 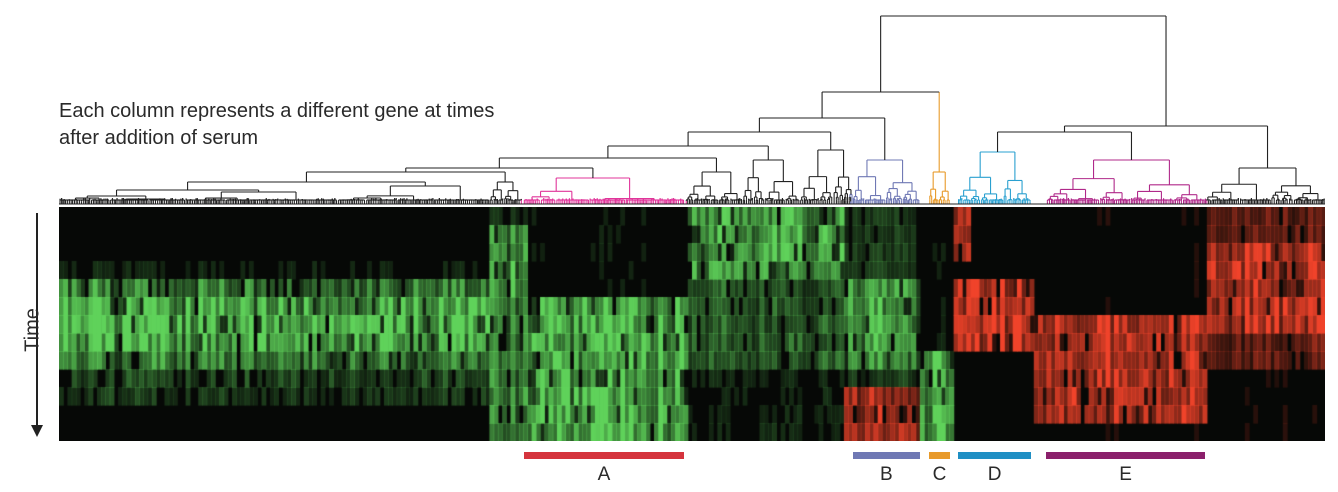 I want to click on cluster-b-label: B, so click(x=886, y=474).